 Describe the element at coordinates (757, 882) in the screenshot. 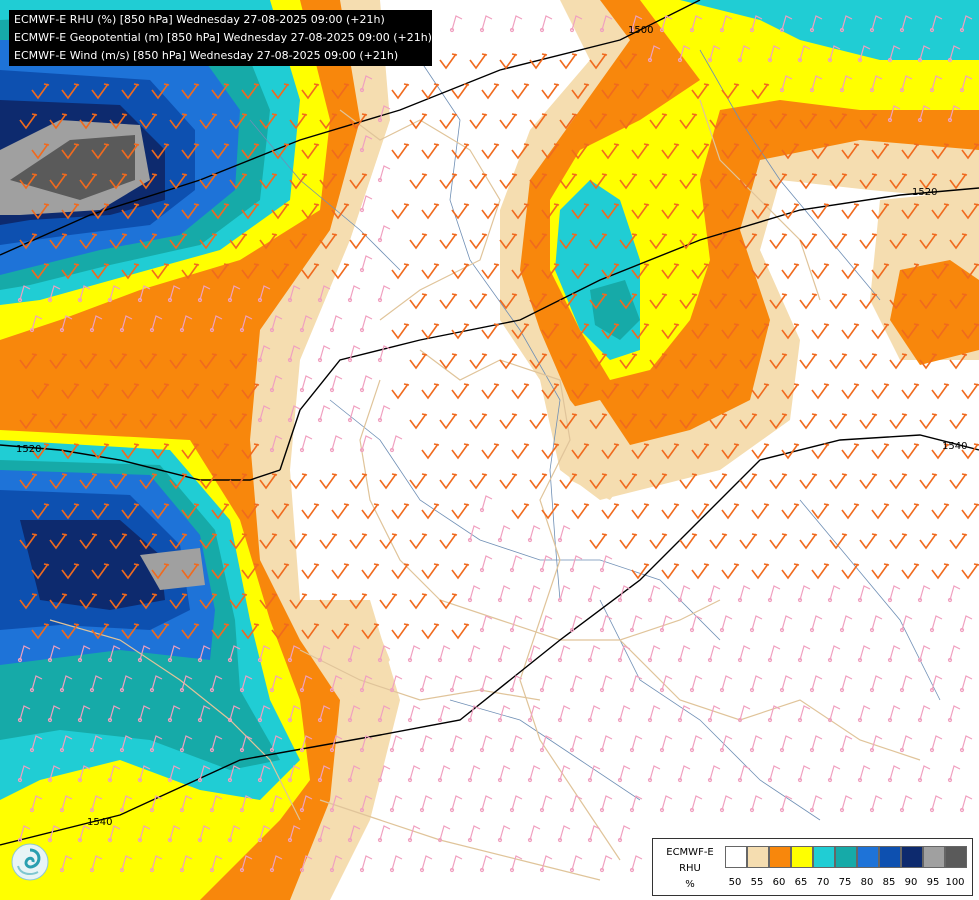

I see `legend-tick-label: 55` at that location.